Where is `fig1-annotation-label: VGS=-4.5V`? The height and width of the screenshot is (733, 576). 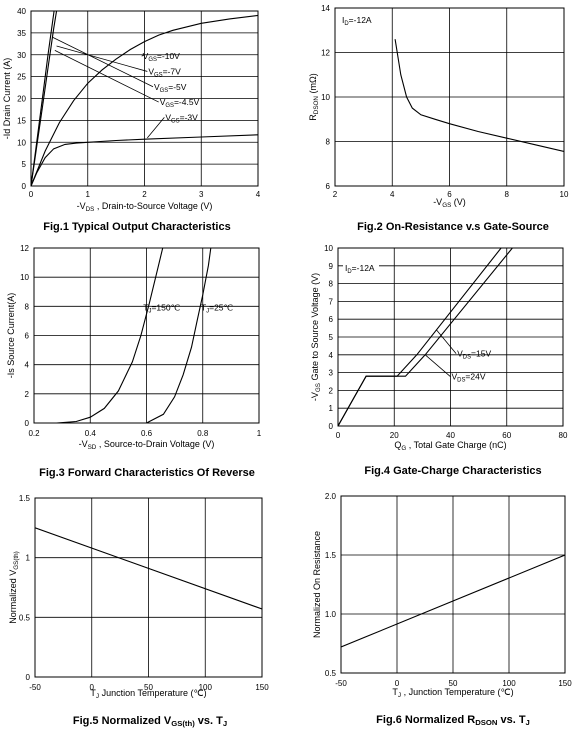
fig1-annotation-label: VGS=-4.5V is located at coordinates (180, 103).